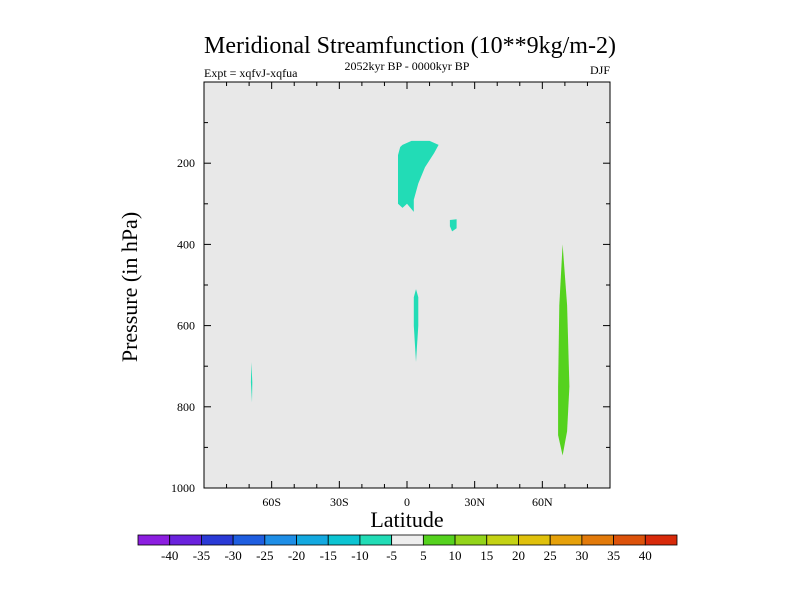 This screenshot has width=800, height=600. What do you see at coordinates (613, 555) in the screenshot?
I see `colorbar-label: 35` at bounding box center [613, 555].